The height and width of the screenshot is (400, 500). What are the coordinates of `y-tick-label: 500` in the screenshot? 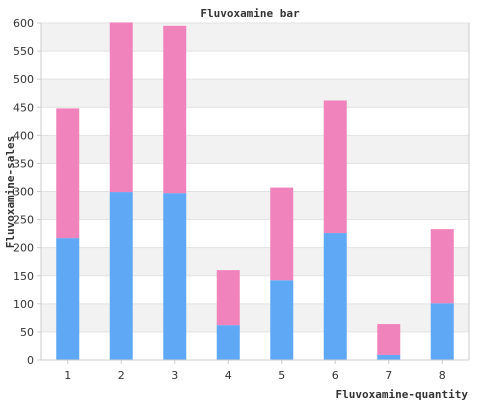 It's located at (23, 79).